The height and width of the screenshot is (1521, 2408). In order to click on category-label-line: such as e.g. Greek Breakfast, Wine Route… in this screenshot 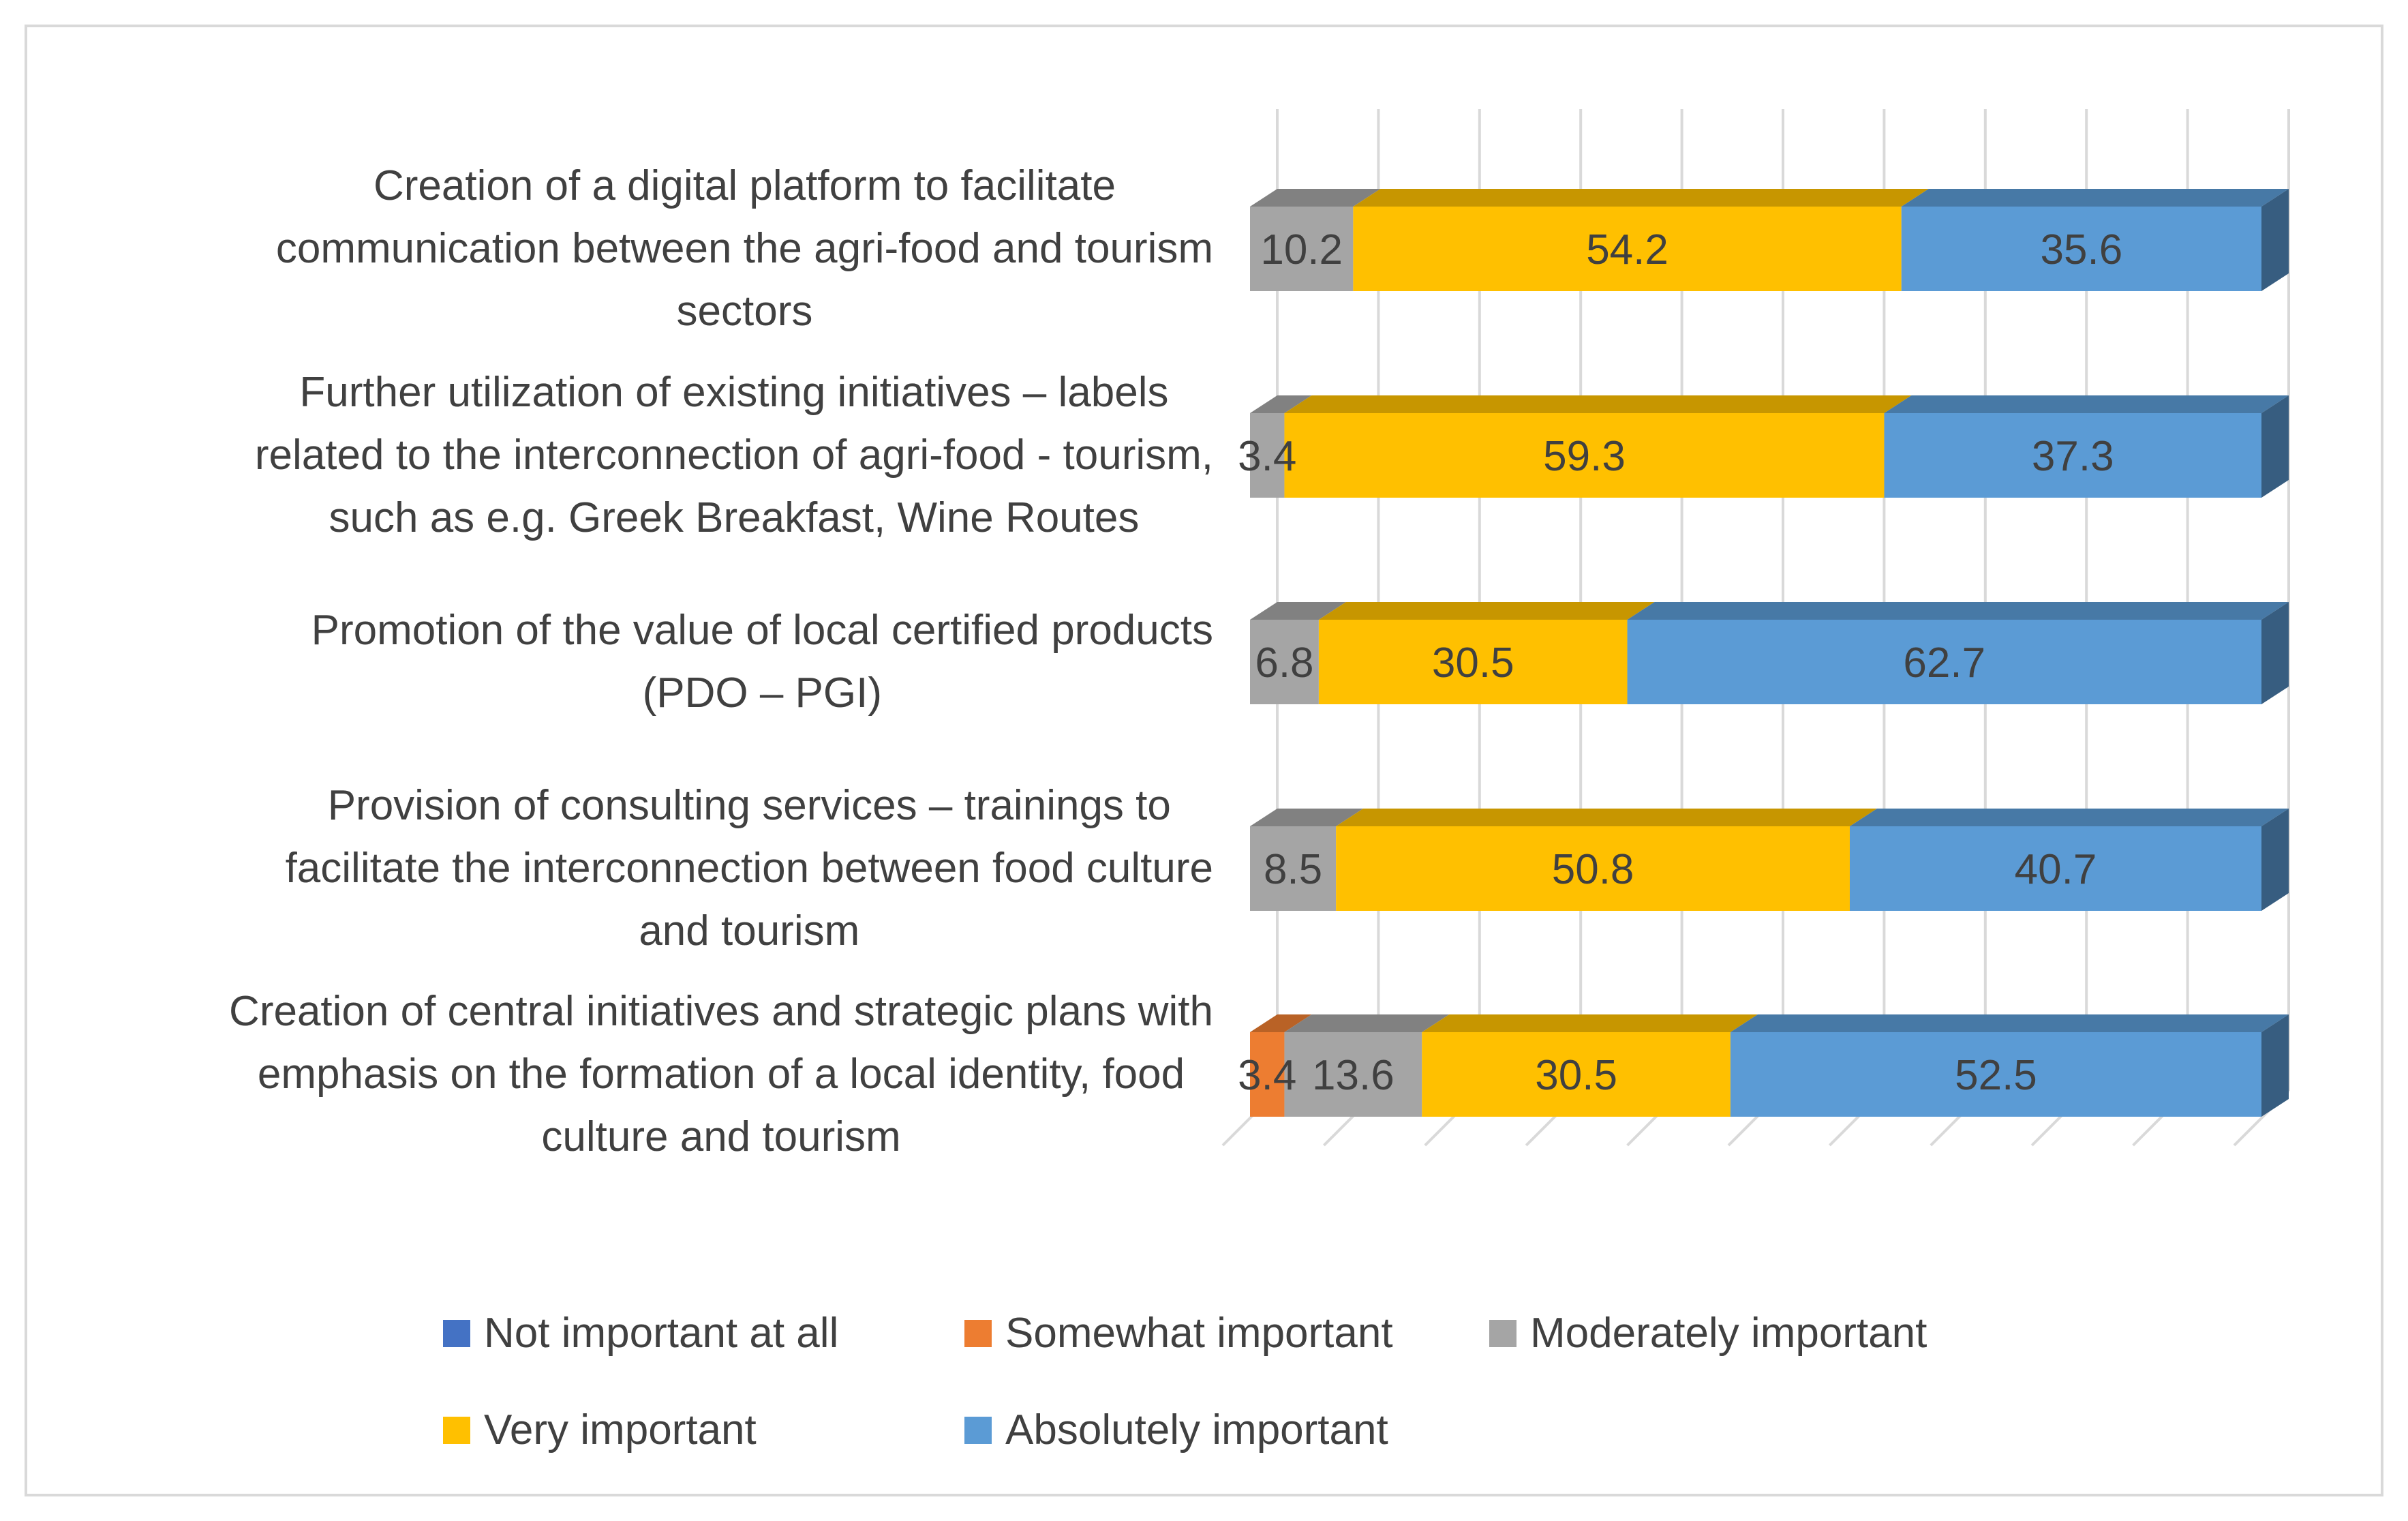, I will do `click(734, 517)`.